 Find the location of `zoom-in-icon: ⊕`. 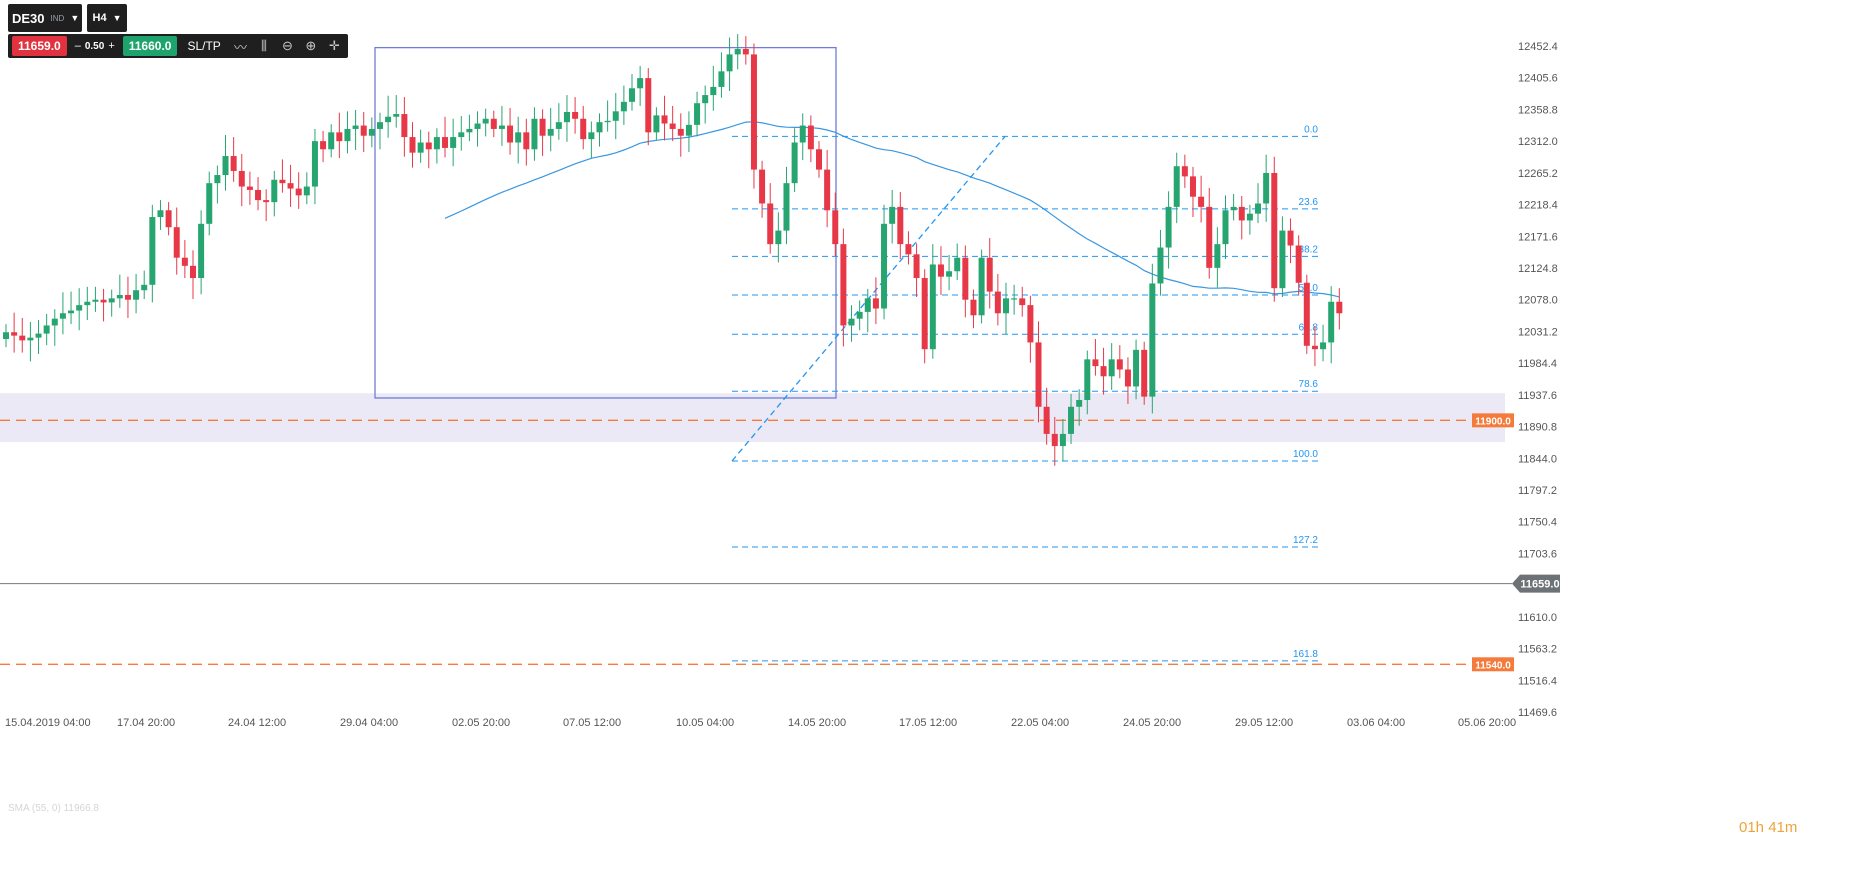

zoom-in-icon: ⊕ is located at coordinates (311, 45).